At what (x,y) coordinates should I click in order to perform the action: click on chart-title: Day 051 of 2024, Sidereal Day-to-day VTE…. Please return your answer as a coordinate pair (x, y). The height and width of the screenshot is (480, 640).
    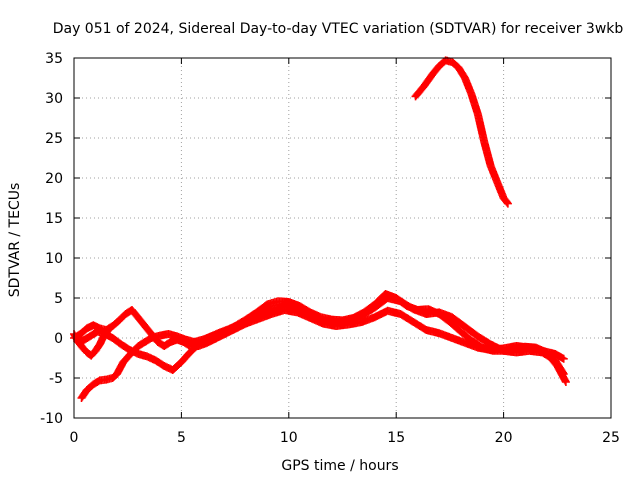
    Looking at the image, I should click on (338, 29).